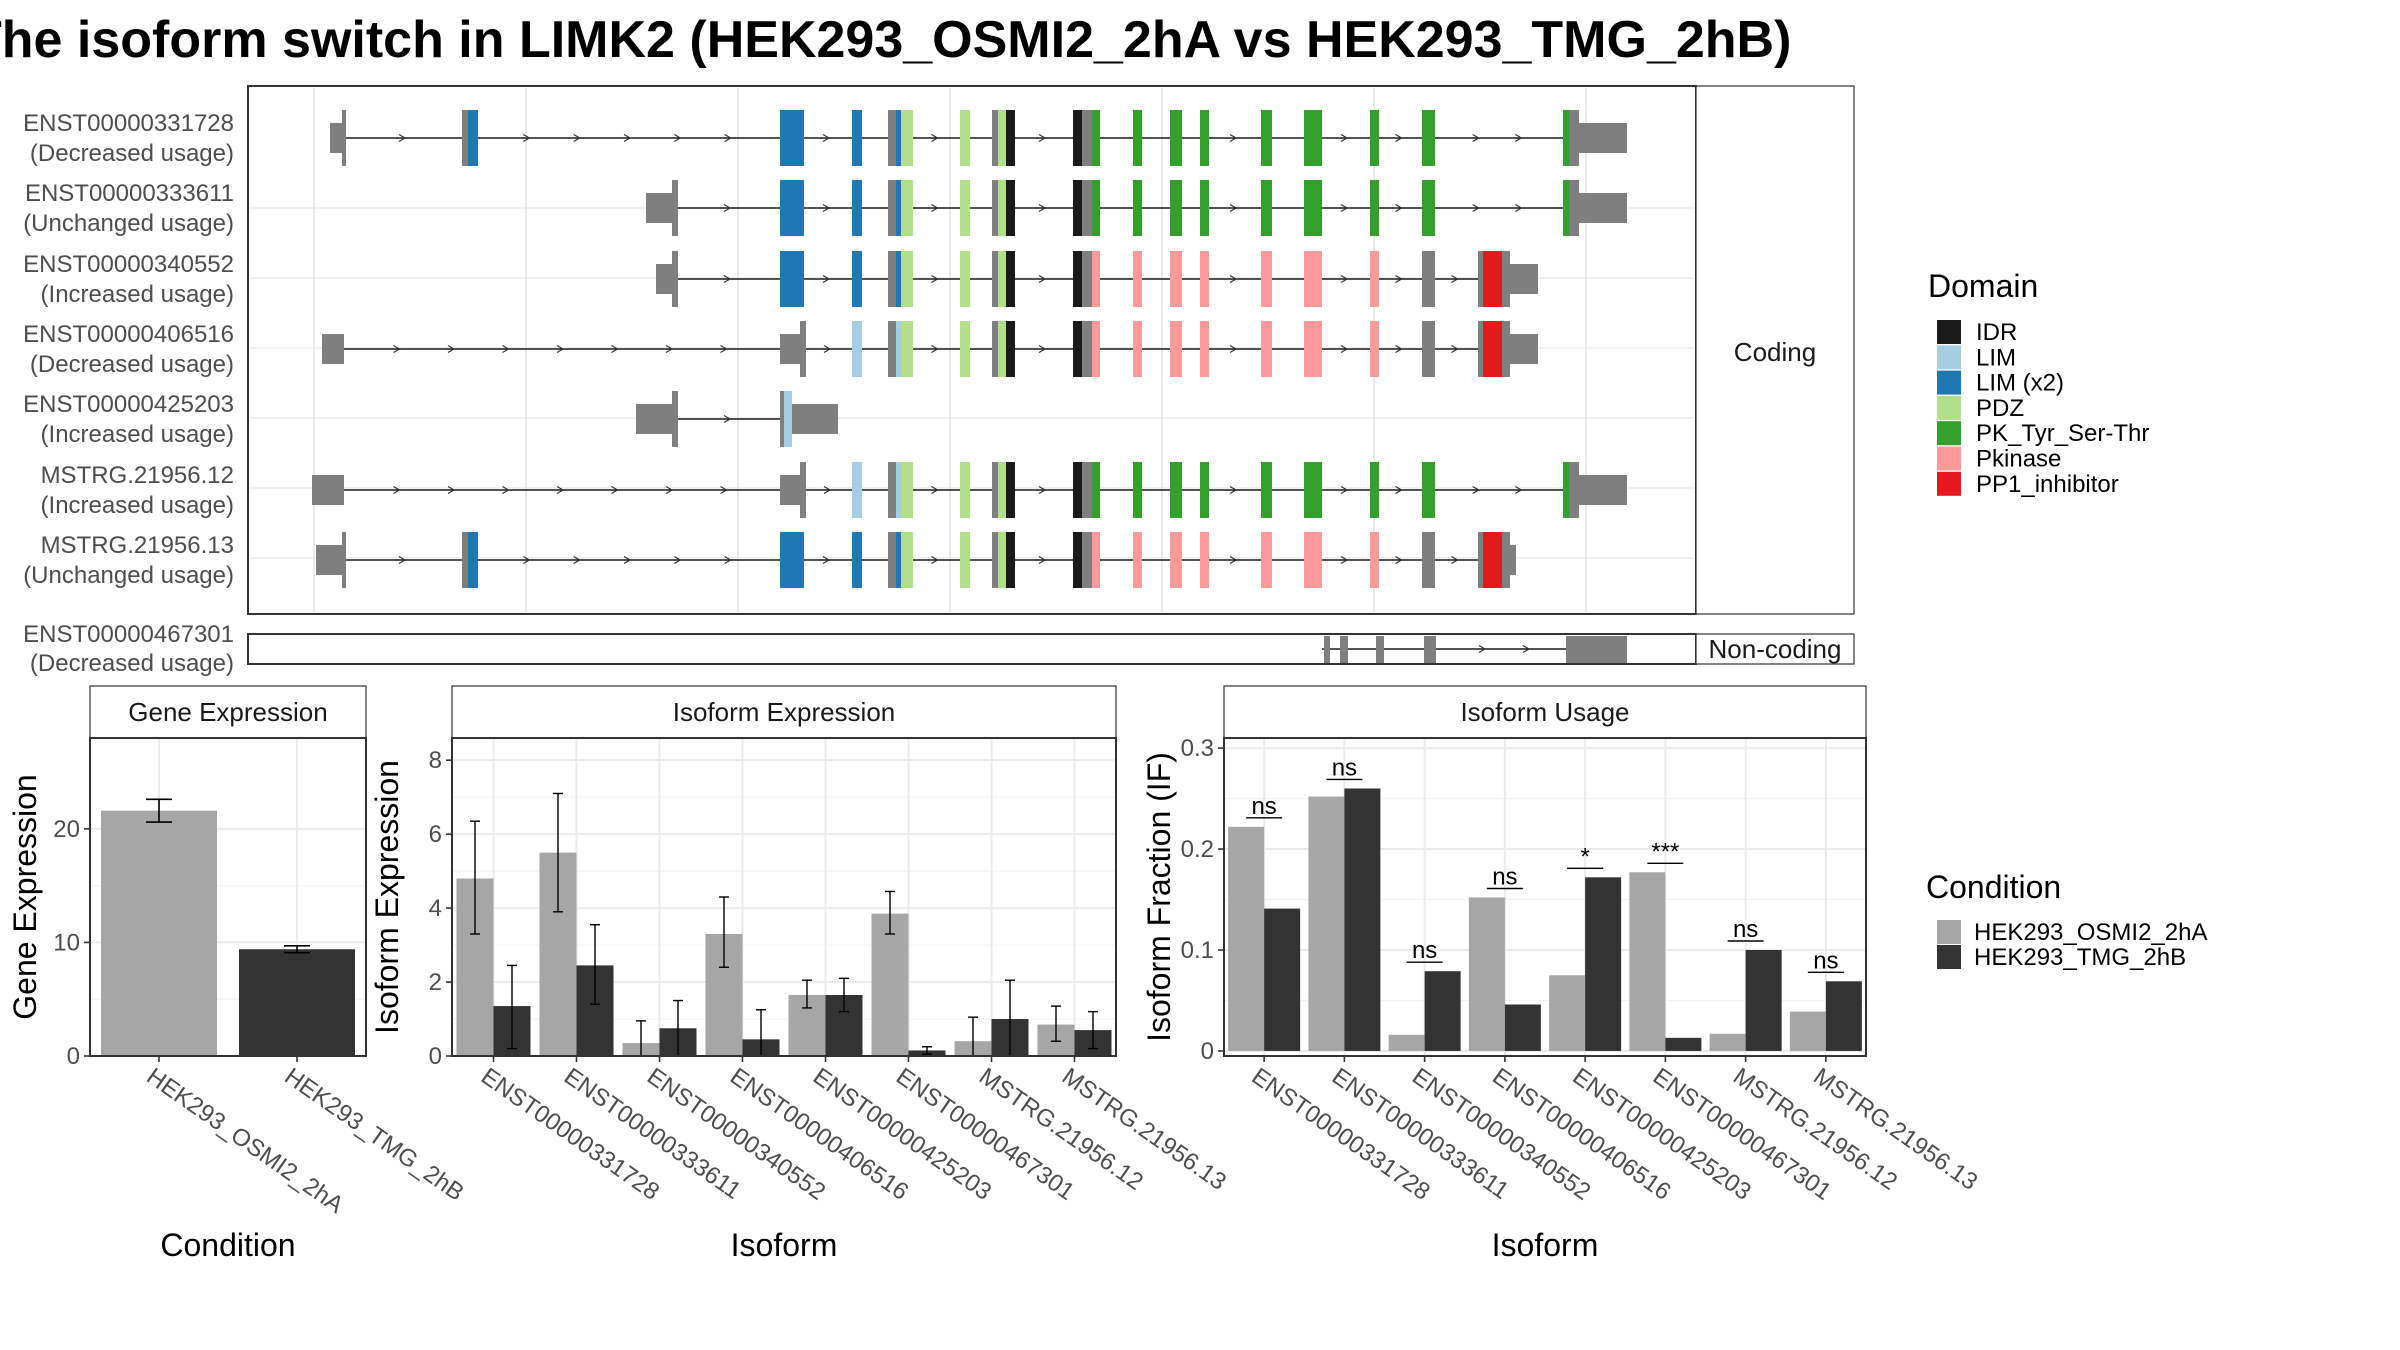 This screenshot has height=1350, width=2400. I want to click on y-axis-label: Isoform Fraction (IF), so click(1159, 897).